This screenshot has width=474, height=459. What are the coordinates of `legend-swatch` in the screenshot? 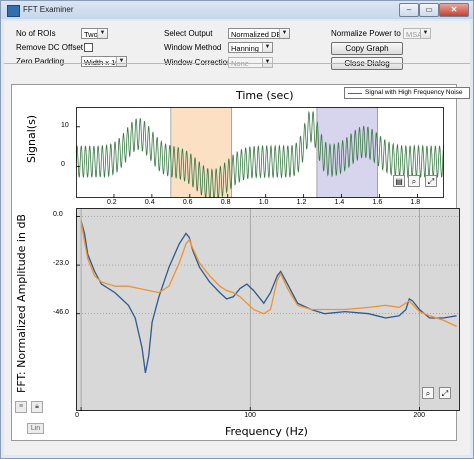 It's located at (355, 93).